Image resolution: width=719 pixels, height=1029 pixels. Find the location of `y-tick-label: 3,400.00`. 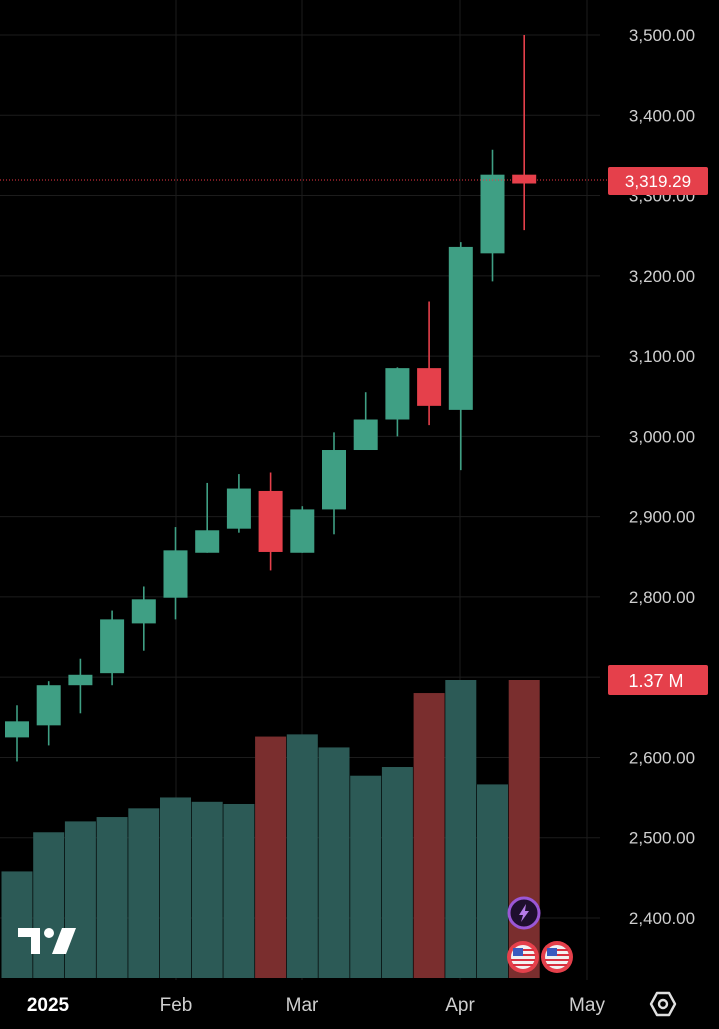

y-tick-label: 3,400.00 is located at coordinates (662, 115).